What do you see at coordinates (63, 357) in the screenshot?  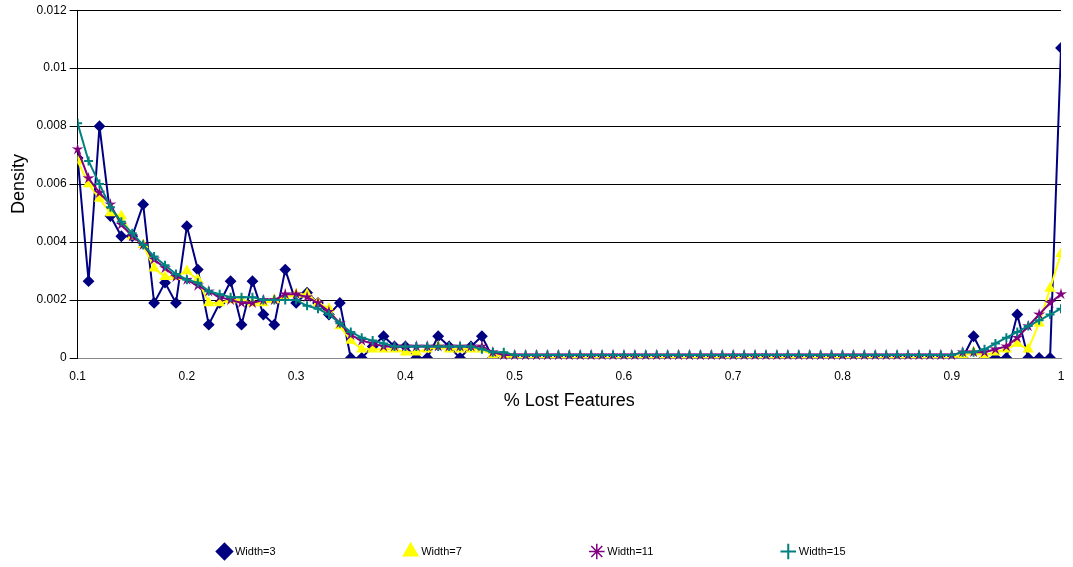 I see `y-tick-label: 0` at bounding box center [63, 357].